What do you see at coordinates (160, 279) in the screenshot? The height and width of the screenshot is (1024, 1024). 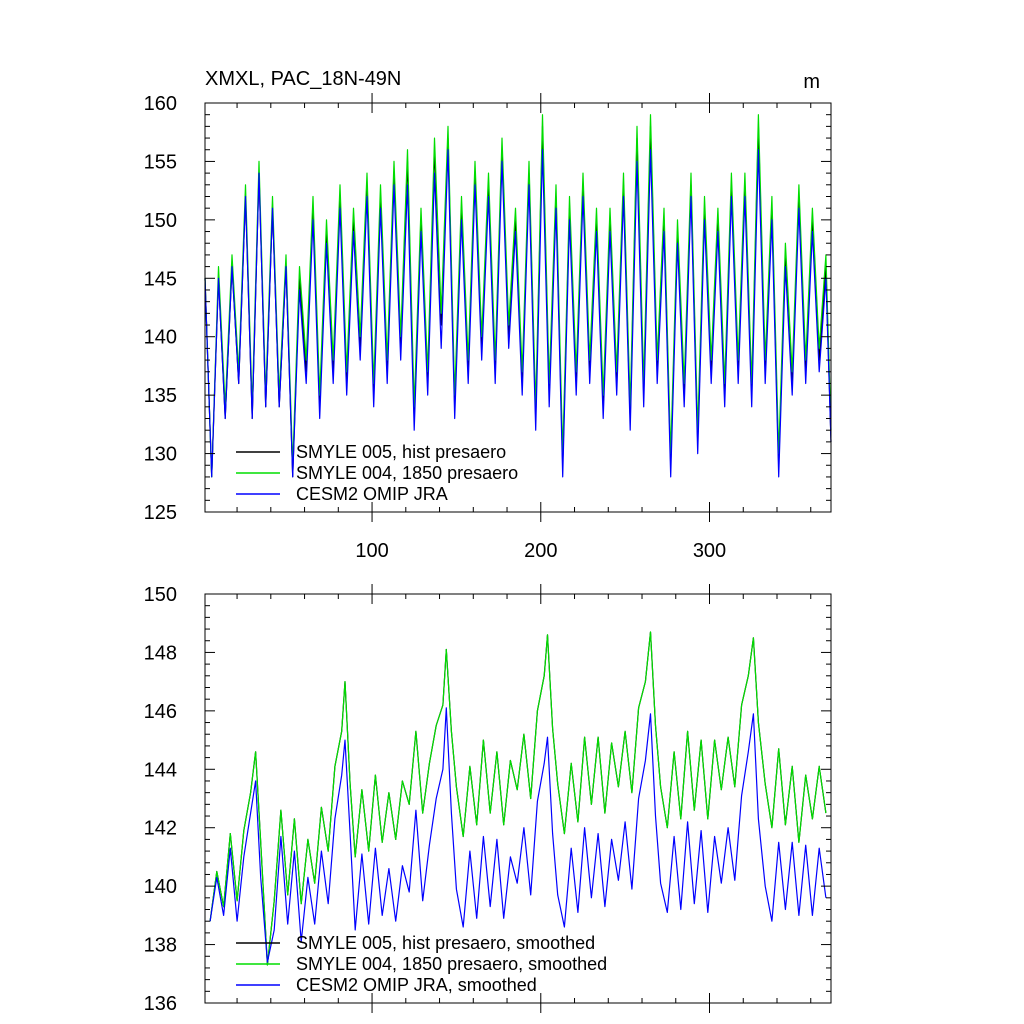 I see `y-tick-label: 145` at bounding box center [160, 279].